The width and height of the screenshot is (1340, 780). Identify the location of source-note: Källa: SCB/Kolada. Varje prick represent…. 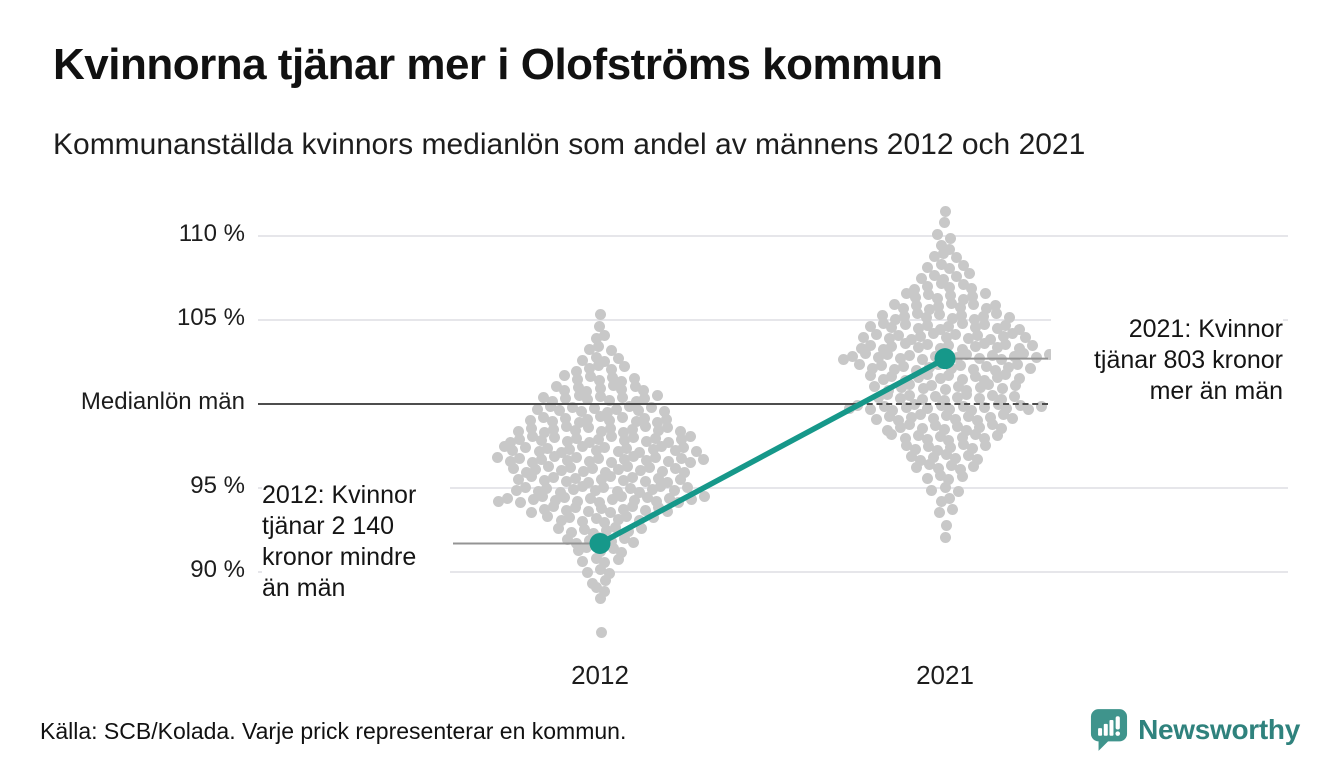
(333, 731).